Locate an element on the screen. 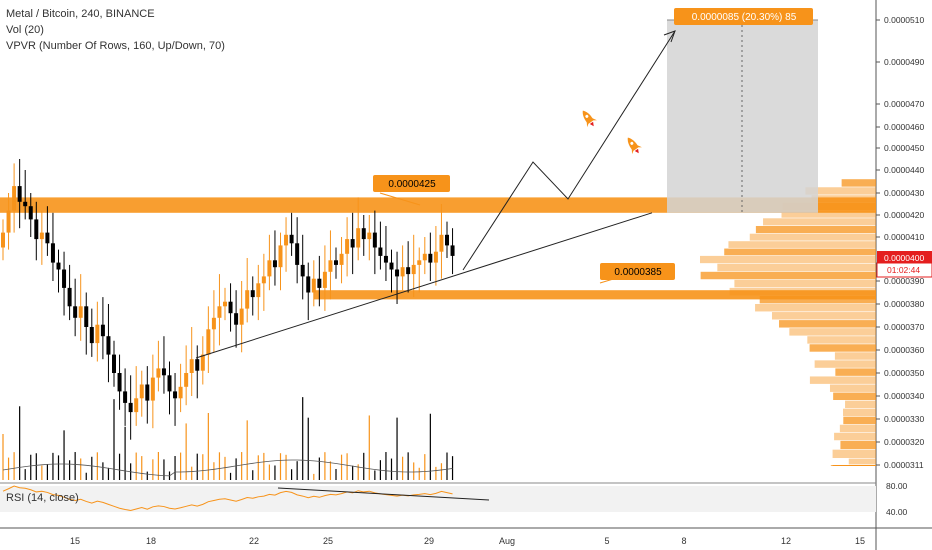 The width and height of the screenshot is (932, 550). time-tick-label: 5 is located at coordinates (606, 541).